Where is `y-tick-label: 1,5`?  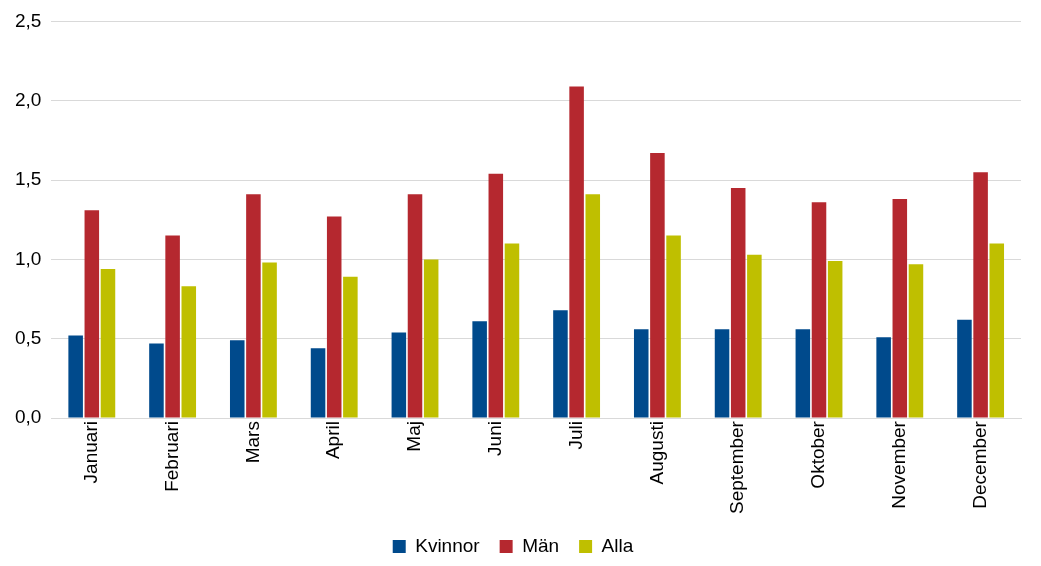
y-tick-label: 1,5 is located at coordinates (28, 179).